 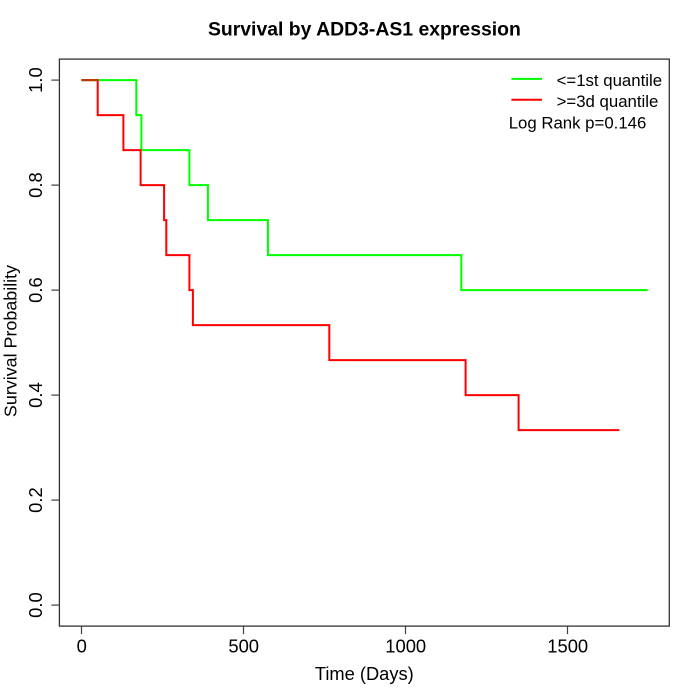 What do you see at coordinates (243, 645) in the screenshot?
I see `svg-text: 500` at bounding box center [243, 645].